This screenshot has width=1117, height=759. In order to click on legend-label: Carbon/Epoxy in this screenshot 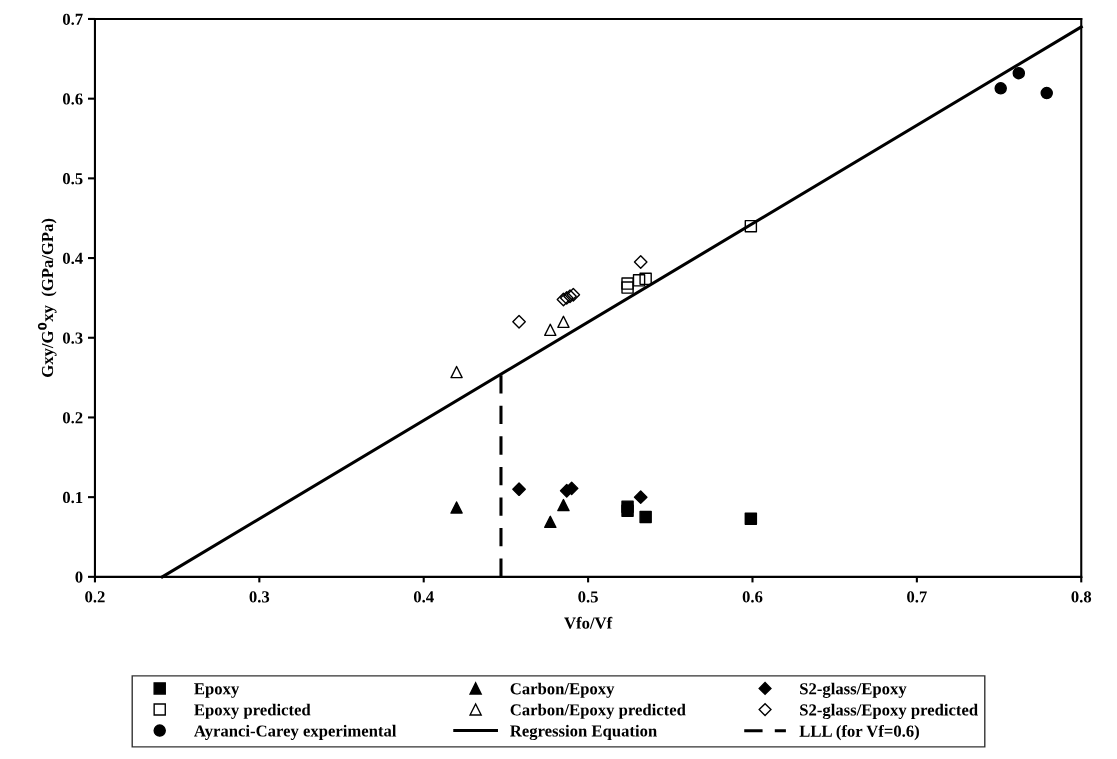, I will do `click(562, 690)`.